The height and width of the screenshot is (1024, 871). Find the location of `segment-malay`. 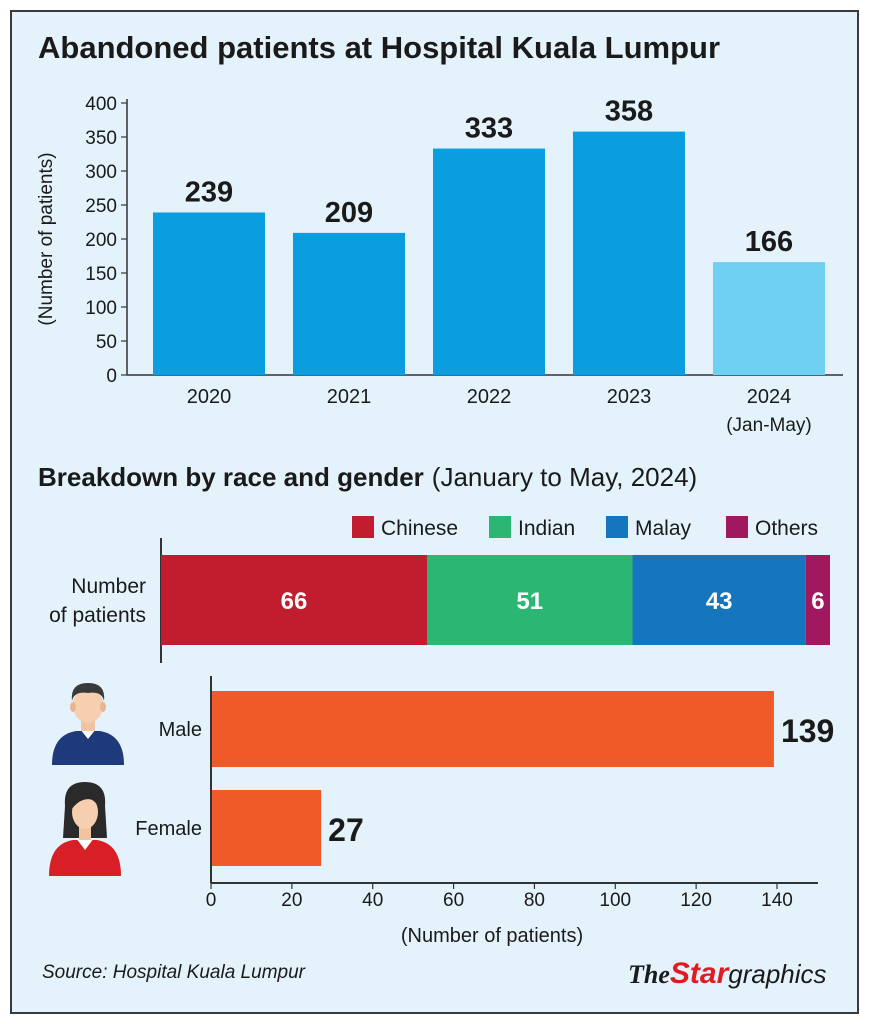

segment-malay is located at coordinates (719, 600).